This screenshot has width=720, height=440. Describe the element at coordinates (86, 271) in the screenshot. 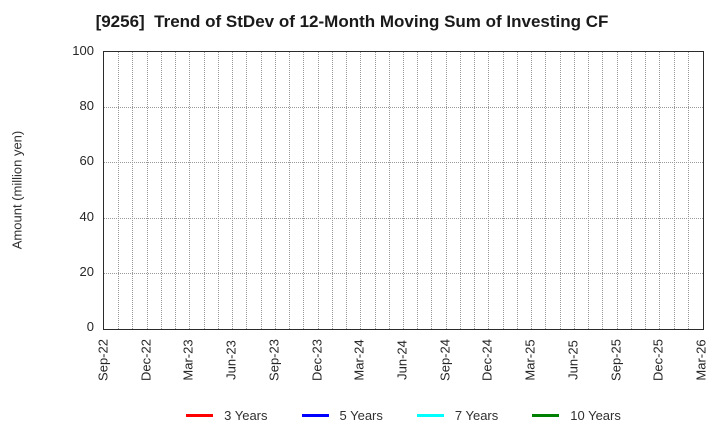

I see `y-axis-tick-label: 20` at that location.